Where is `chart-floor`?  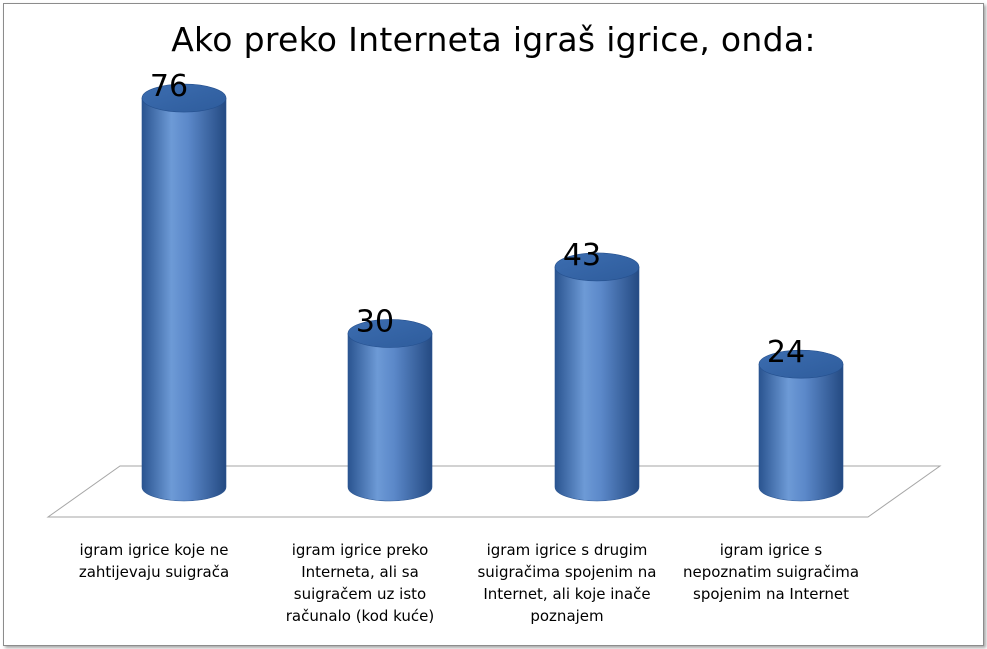 chart-floor is located at coordinates (494, 491).